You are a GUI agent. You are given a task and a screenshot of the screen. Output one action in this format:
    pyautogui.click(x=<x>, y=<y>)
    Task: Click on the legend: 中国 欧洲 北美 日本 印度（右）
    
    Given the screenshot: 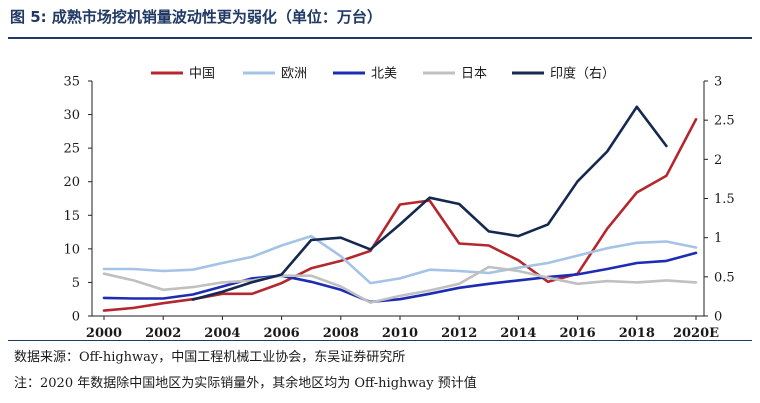 What is the action you would take?
    pyautogui.click(x=383, y=74)
    